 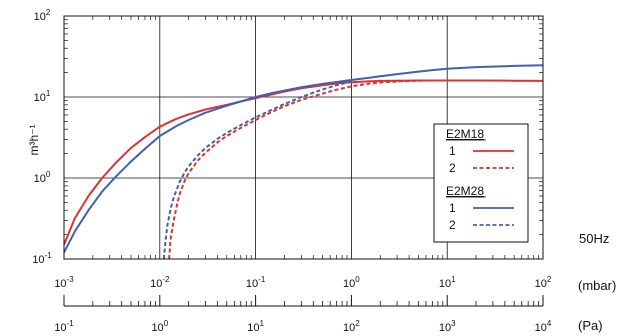 What do you see at coordinates (351, 326) in the screenshot?
I see `secondary-x-tick-label: 10²` at bounding box center [351, 326].